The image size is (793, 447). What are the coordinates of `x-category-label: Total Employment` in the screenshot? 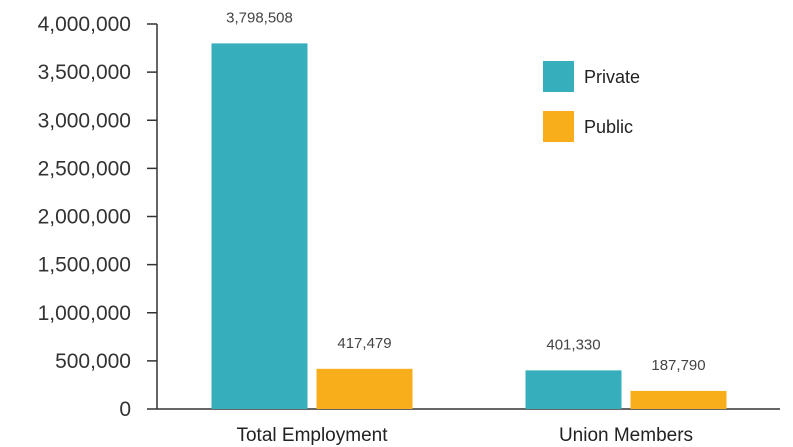 It's located at (312, 435).